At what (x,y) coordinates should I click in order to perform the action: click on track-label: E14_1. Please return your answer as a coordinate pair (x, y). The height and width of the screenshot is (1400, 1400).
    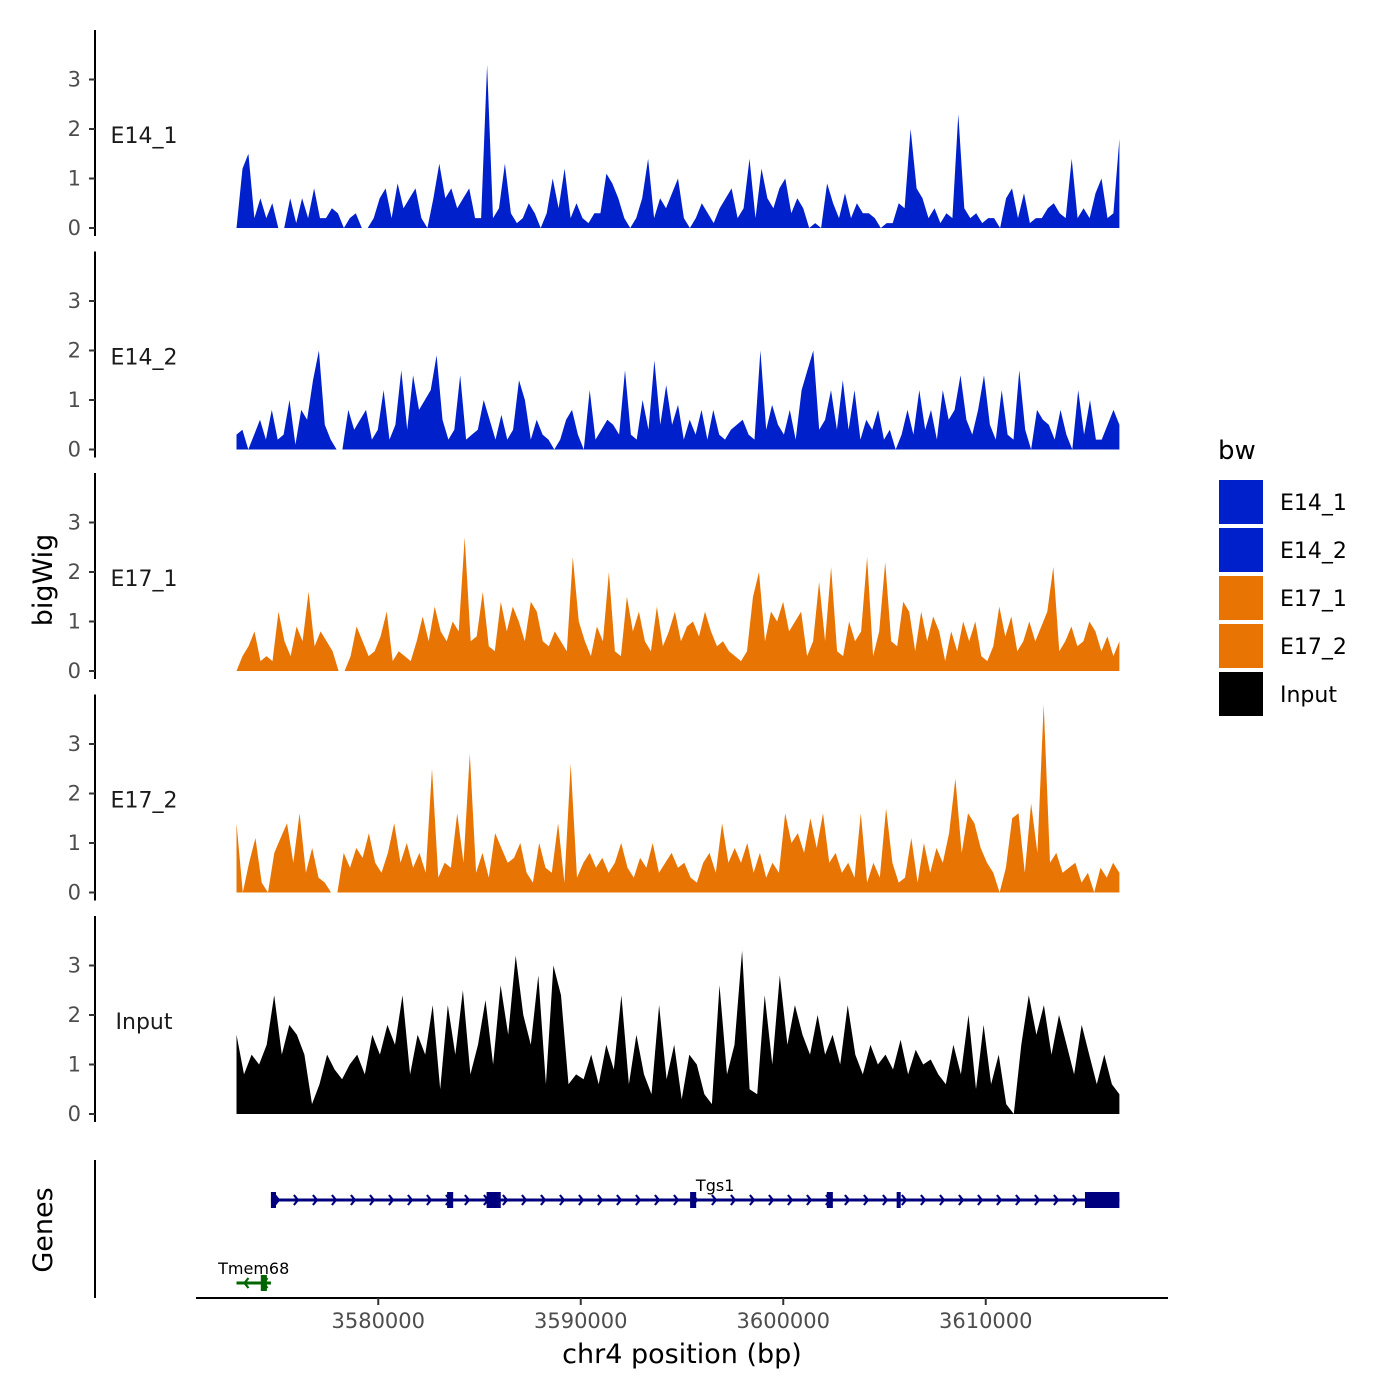
    Looking at the image, I should click on (144, 136).